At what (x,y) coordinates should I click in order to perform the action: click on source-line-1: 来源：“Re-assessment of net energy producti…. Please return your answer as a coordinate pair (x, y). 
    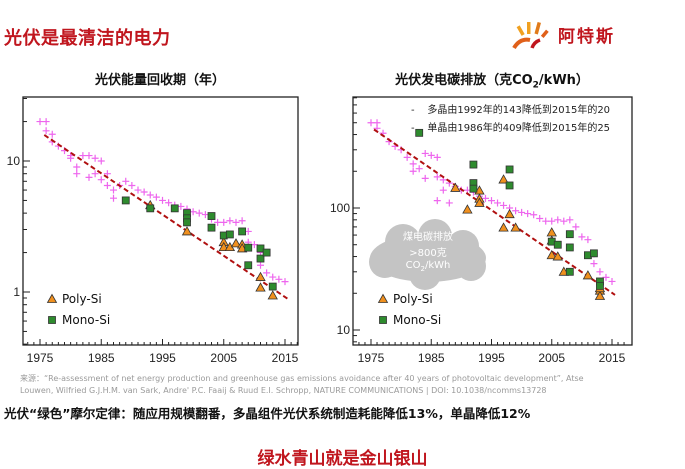
    Looking at the image, I should click on (302, 378).